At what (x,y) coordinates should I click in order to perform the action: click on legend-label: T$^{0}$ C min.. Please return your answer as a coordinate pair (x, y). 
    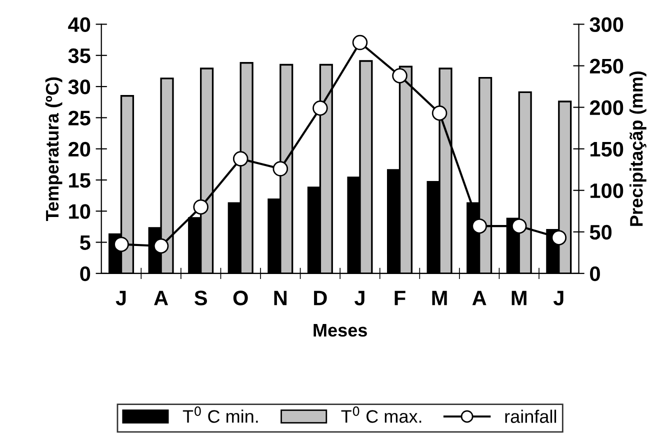
    Looking at the image, I should click on (220, 414).